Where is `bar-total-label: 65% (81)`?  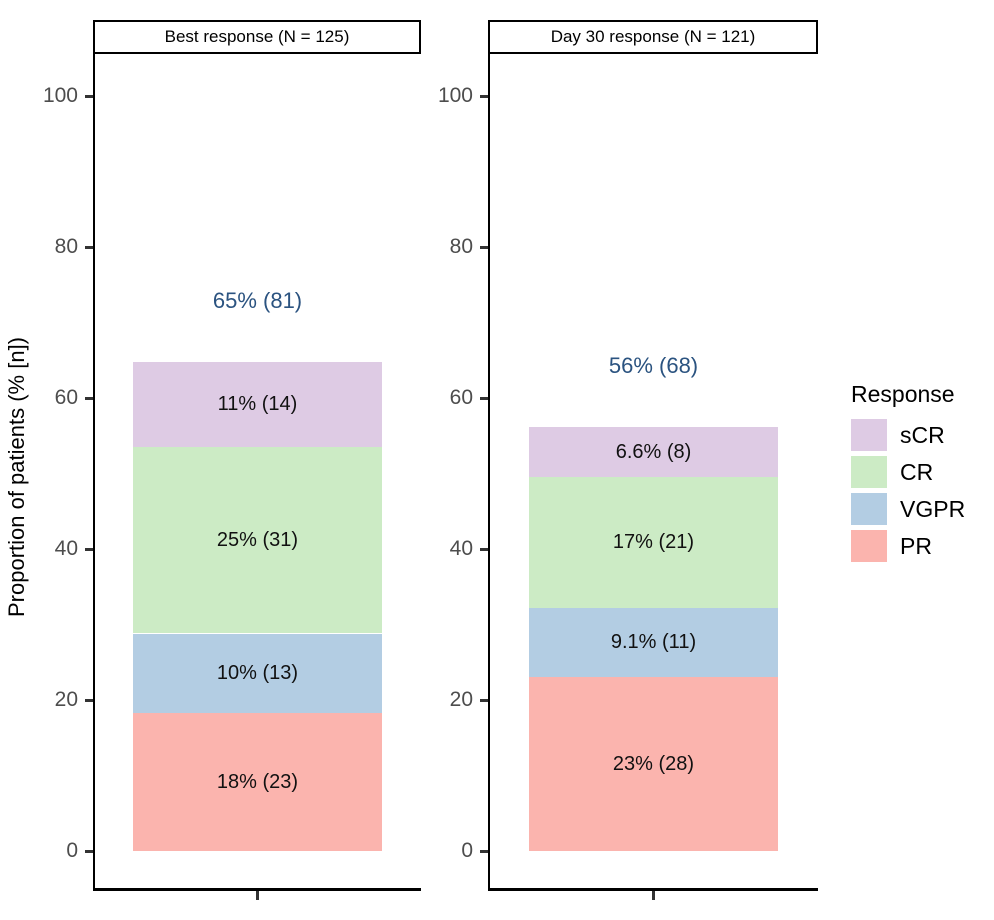
bar-total-label: 65% (81) is located at coordinates (257, 300).